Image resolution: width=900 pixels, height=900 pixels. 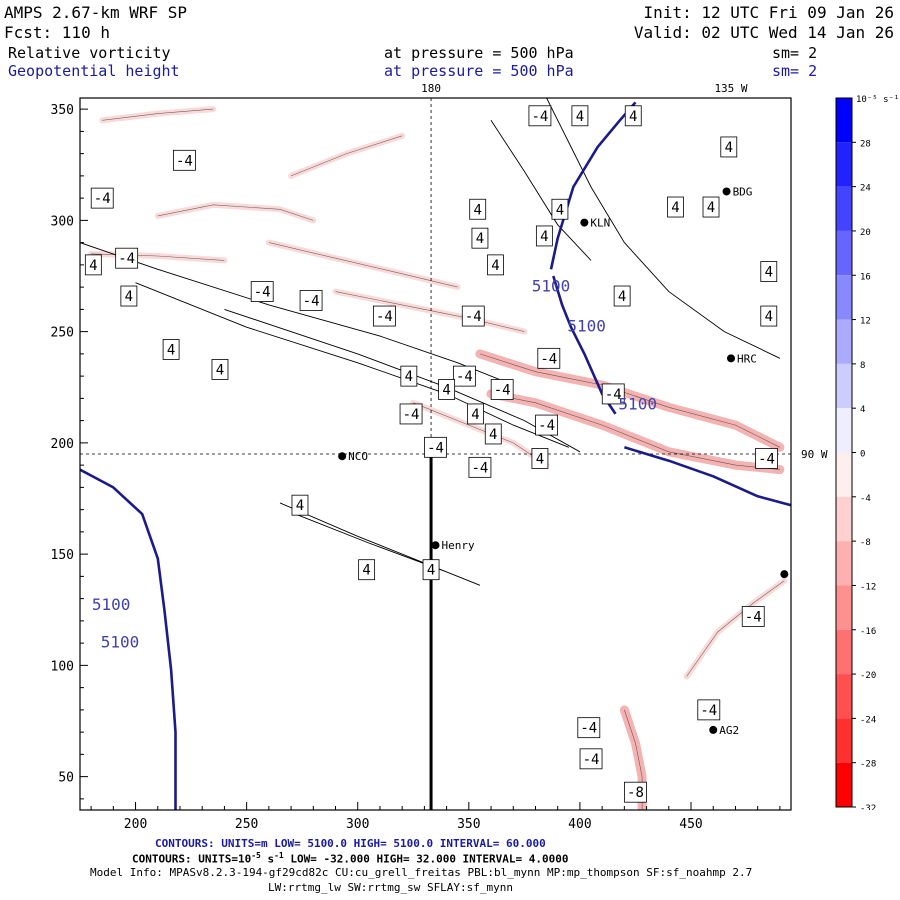 I want to click on station-bdg: BDG, so click(x=737, y=191).